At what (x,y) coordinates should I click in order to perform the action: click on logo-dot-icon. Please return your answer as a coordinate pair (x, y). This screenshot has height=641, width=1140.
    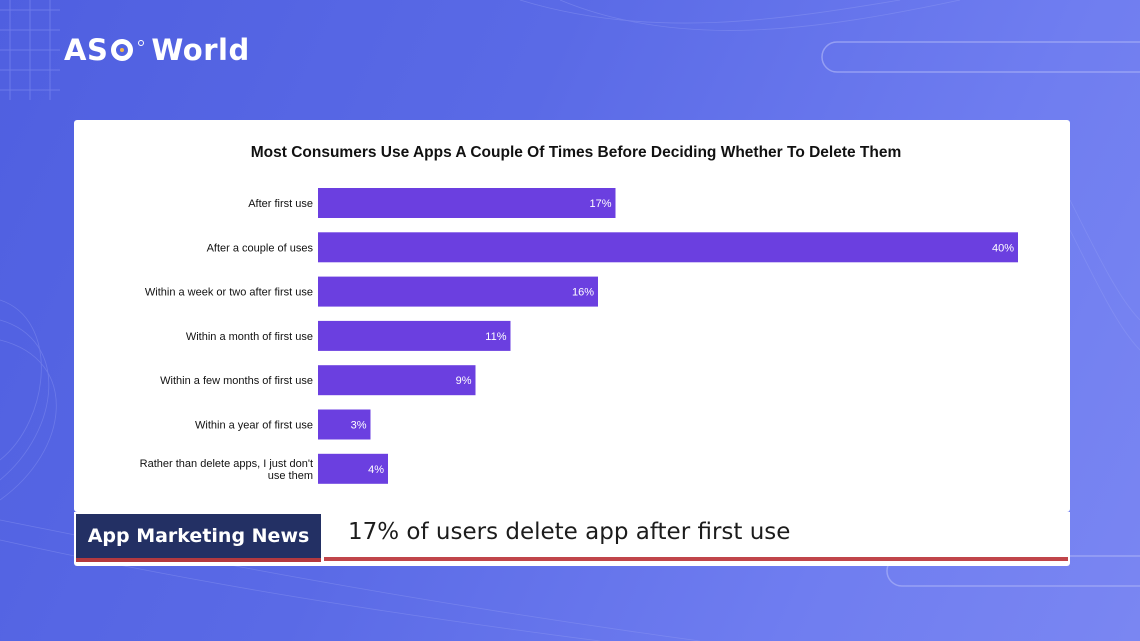
    Looking at the image, I should click on (141, 43).